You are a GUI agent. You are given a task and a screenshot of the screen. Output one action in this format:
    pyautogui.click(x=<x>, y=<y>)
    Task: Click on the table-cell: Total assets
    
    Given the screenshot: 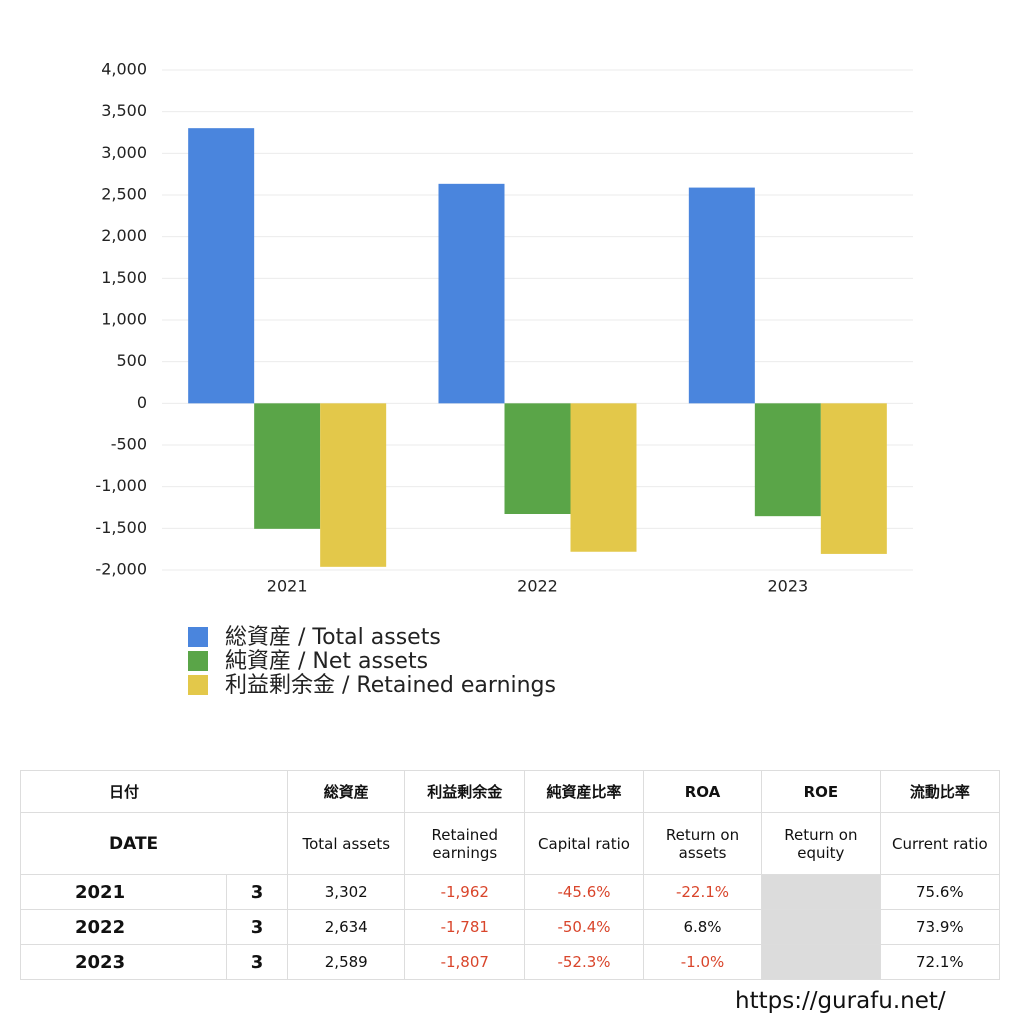 What is the action you would take?
    pyautogui.click(x=346, y=843)
    